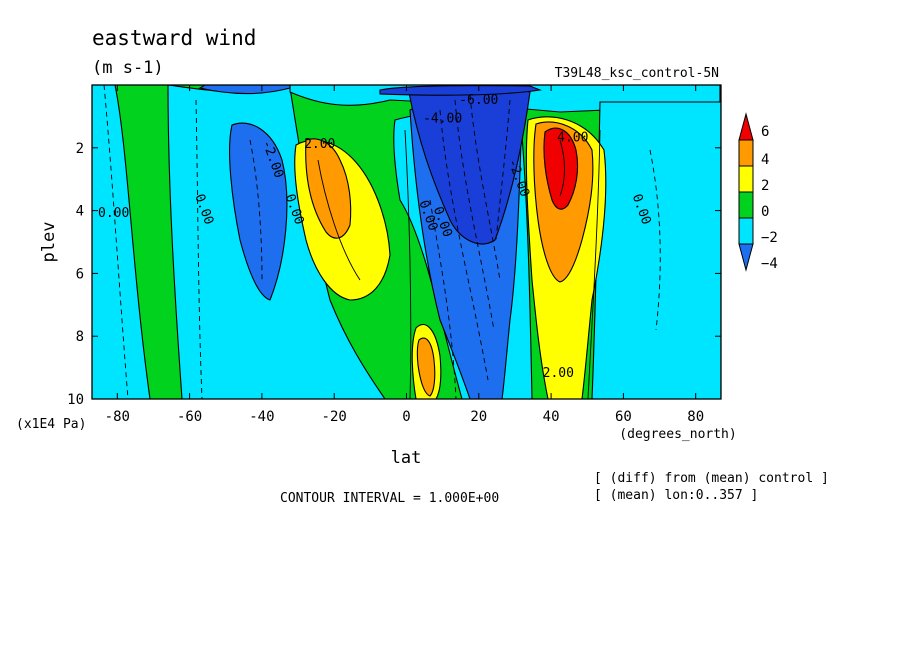  What do you see at coordinates (551, 417) in the screenshot?
I see `x-tick-label: 40` at bounding box center [551, 417].